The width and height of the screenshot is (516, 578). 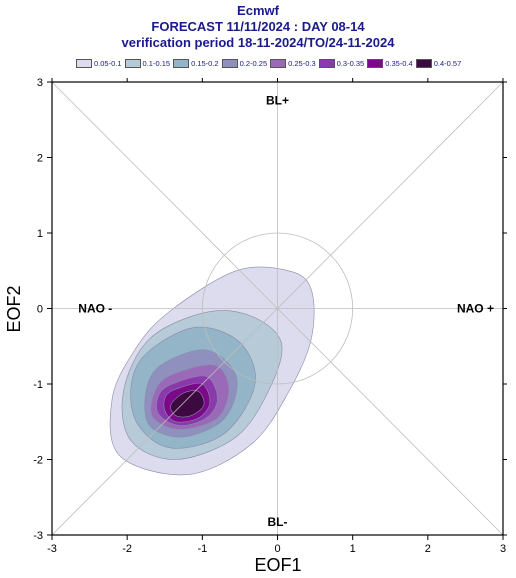 What do you see at coordinates (277, 101) in the screenshot?
I see `regime-label-bl-plus: BL+` at bounding box center [277, 101].